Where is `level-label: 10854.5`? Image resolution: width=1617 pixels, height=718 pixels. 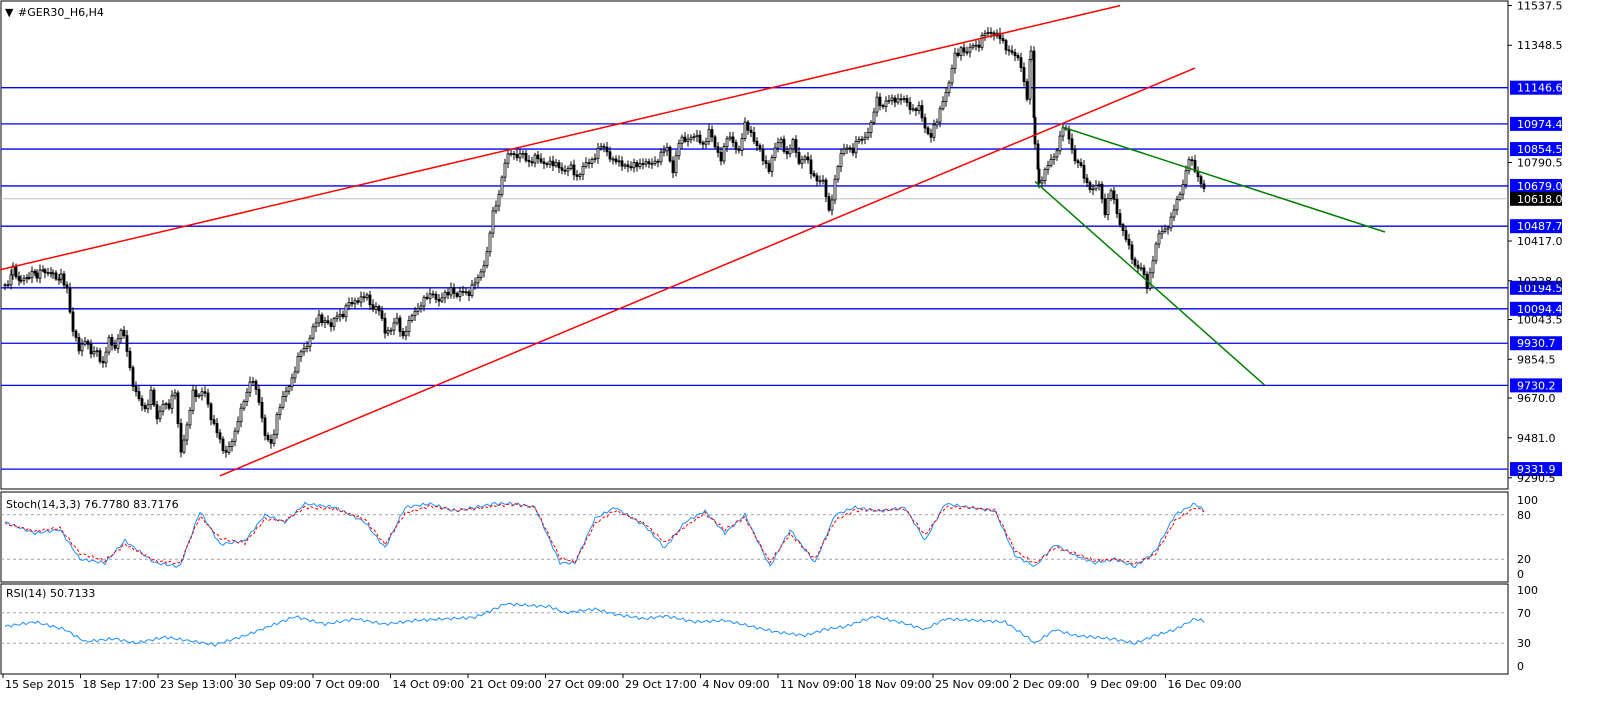
level-label: 10854.5 is located at coordinates (1540, 149).